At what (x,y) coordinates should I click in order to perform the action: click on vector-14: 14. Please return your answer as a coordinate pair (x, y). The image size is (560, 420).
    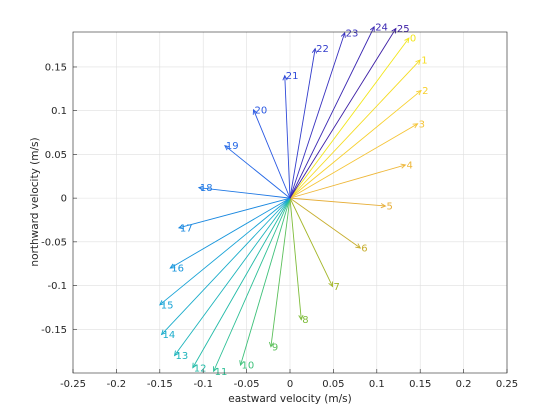
    Looking at the image, I should click on (225, 269).